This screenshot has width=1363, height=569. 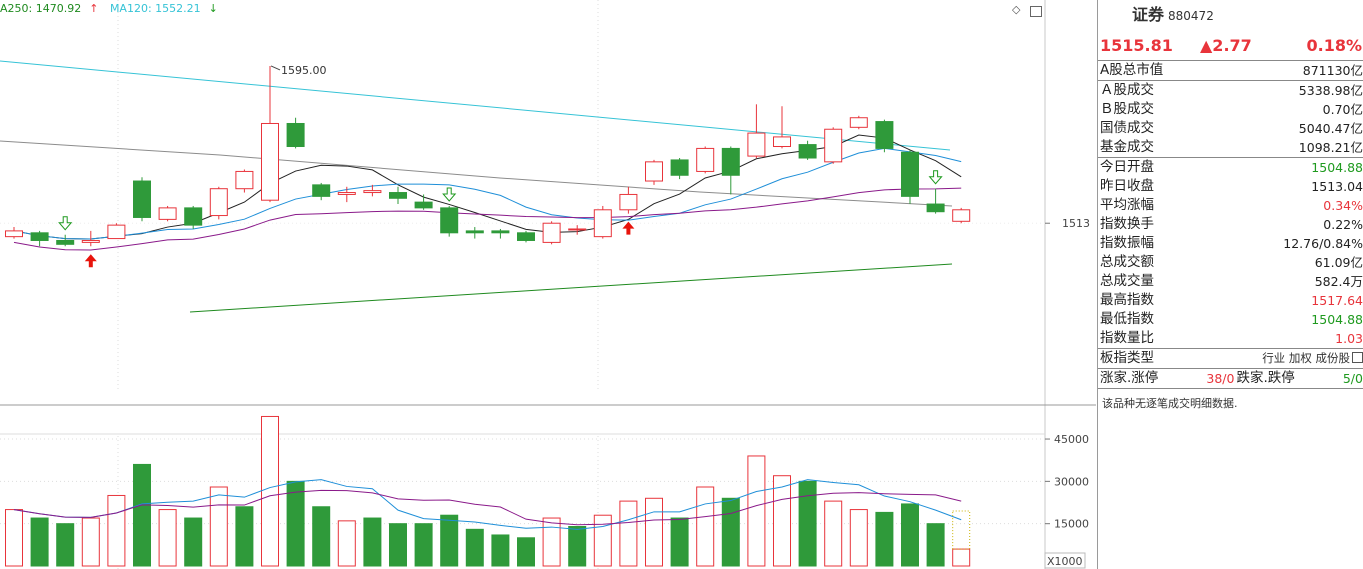 What do you see at coordinates (41, 8) in the screenshot?
I see `ma250-text: A250: 1470.92` at bounding box center [41, 8].